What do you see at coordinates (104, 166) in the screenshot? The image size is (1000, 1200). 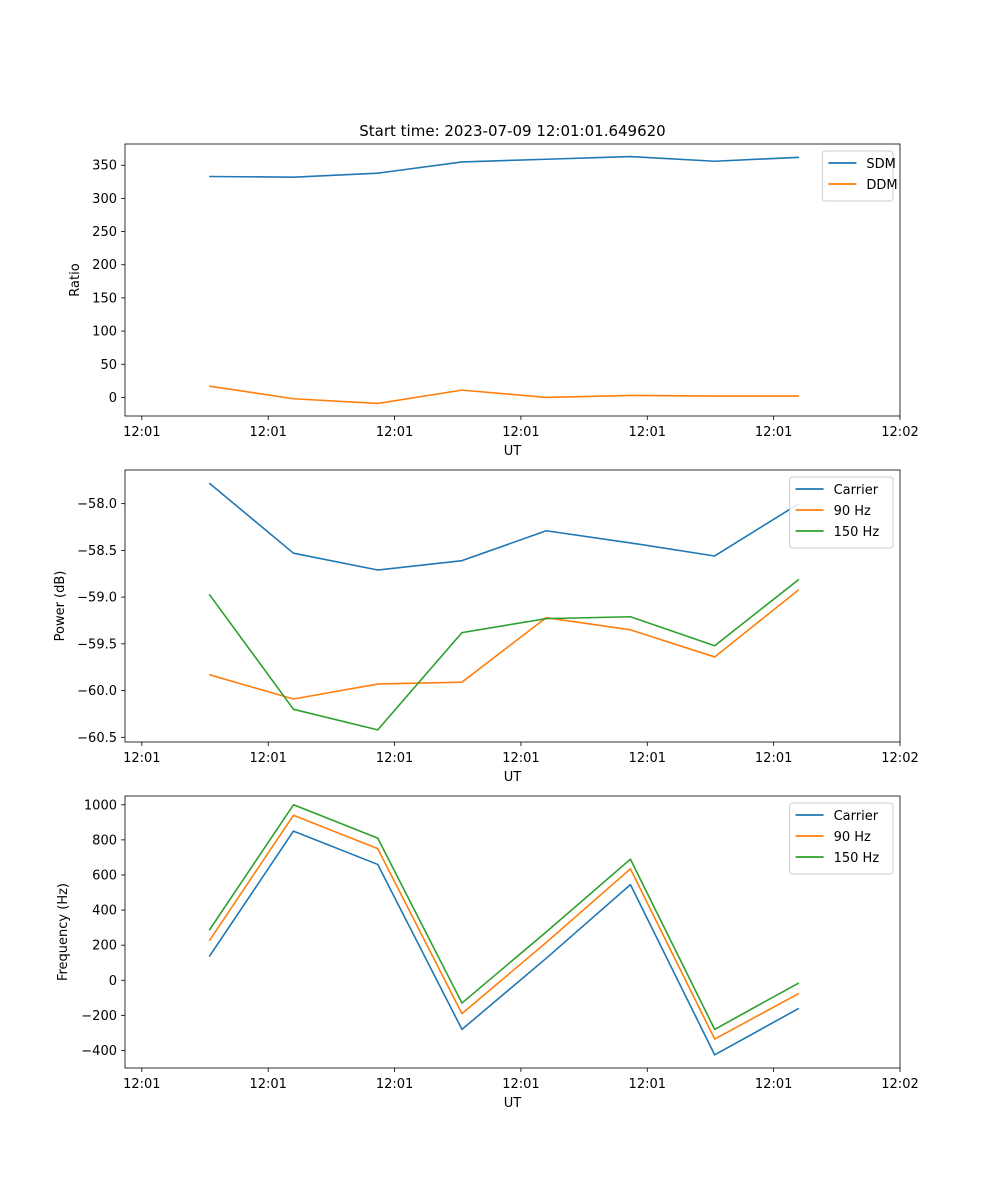 I see `y-tick-label: 350` at bounding box center [104, 166].